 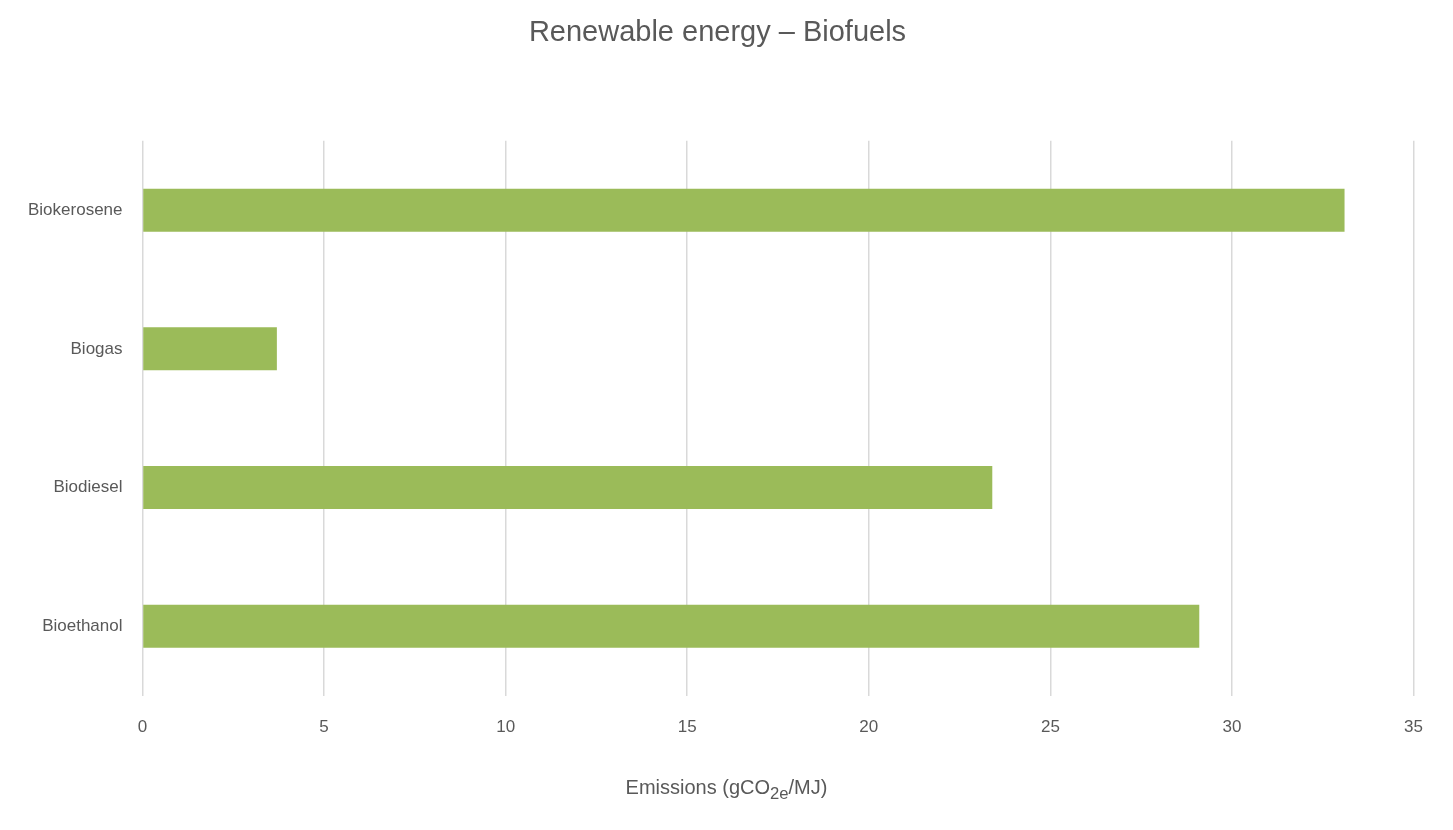 I want to click on x-tick-label: 20, so click(x=869, y=727).